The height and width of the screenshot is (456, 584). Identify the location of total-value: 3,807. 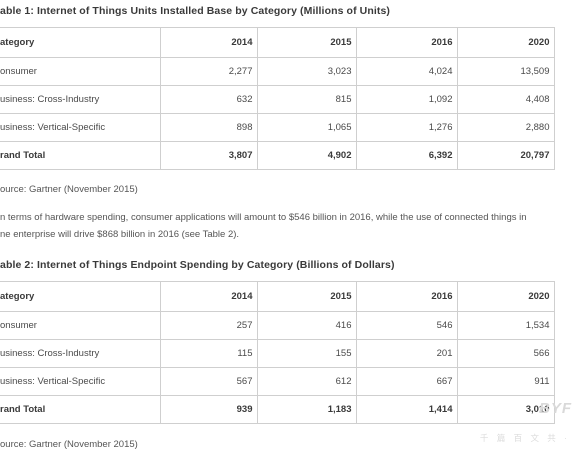
(208, 155).